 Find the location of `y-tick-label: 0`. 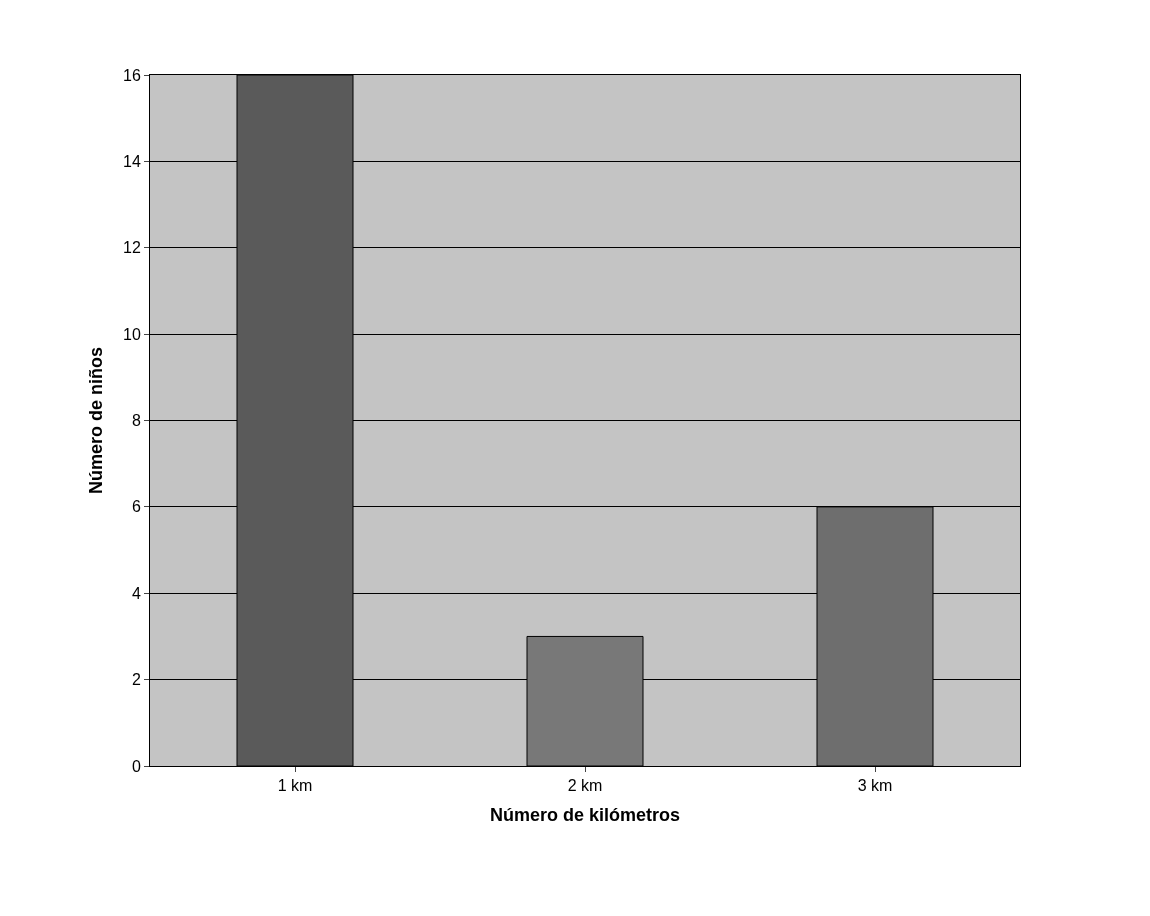

y-tick-label: 0 is located at coordinates (136, 766).